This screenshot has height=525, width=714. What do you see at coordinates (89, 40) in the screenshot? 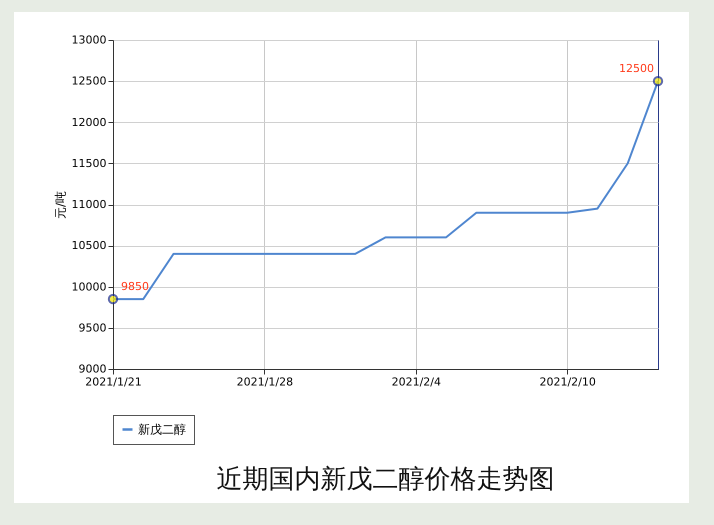
I see `y-tick-label: 13000` at bounding box center [89, 40].